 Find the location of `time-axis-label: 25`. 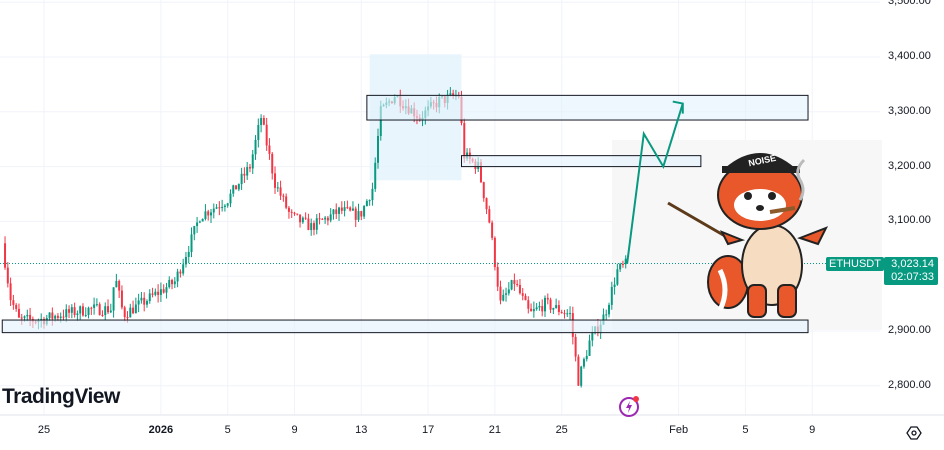

time-axis-label: 25 is located at coordinates (44, 430).